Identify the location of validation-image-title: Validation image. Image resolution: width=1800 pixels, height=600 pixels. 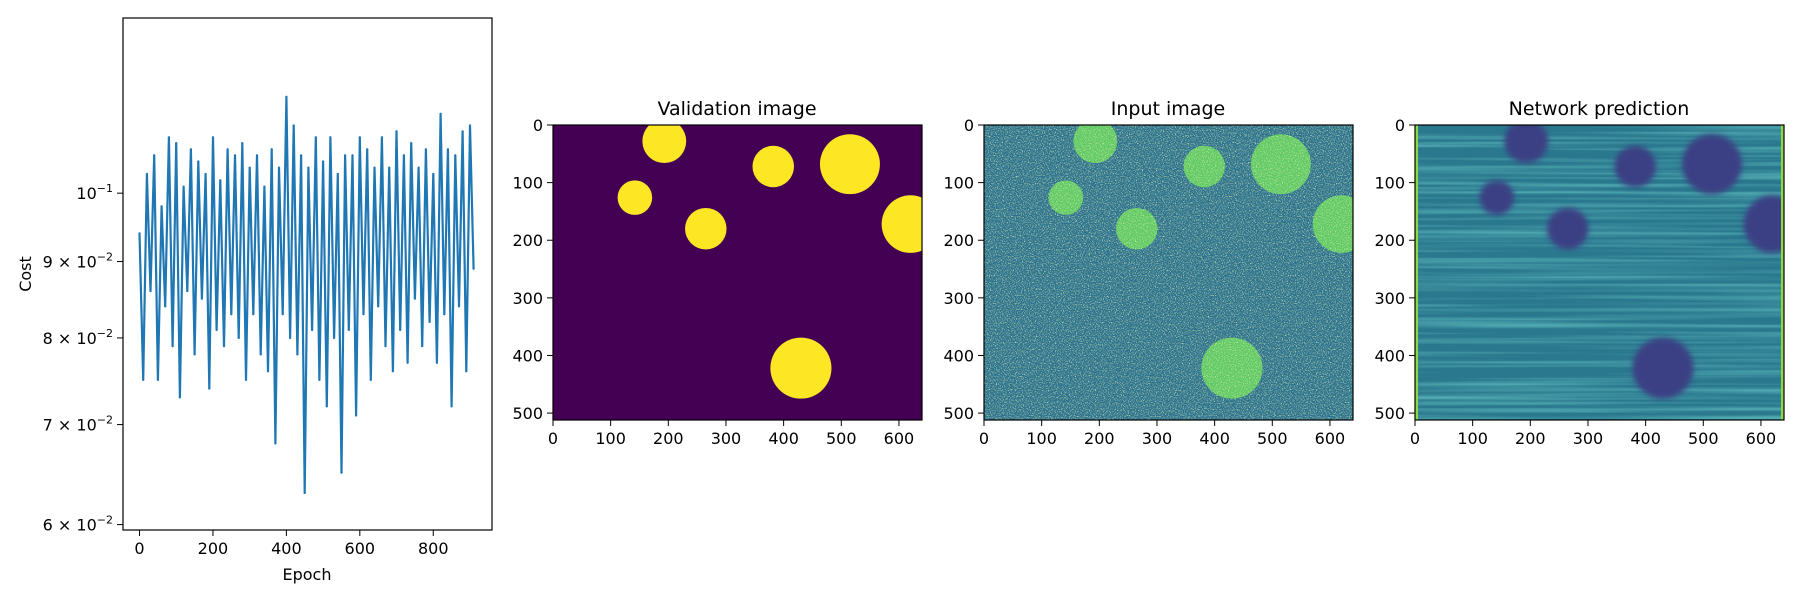
(736, 109).